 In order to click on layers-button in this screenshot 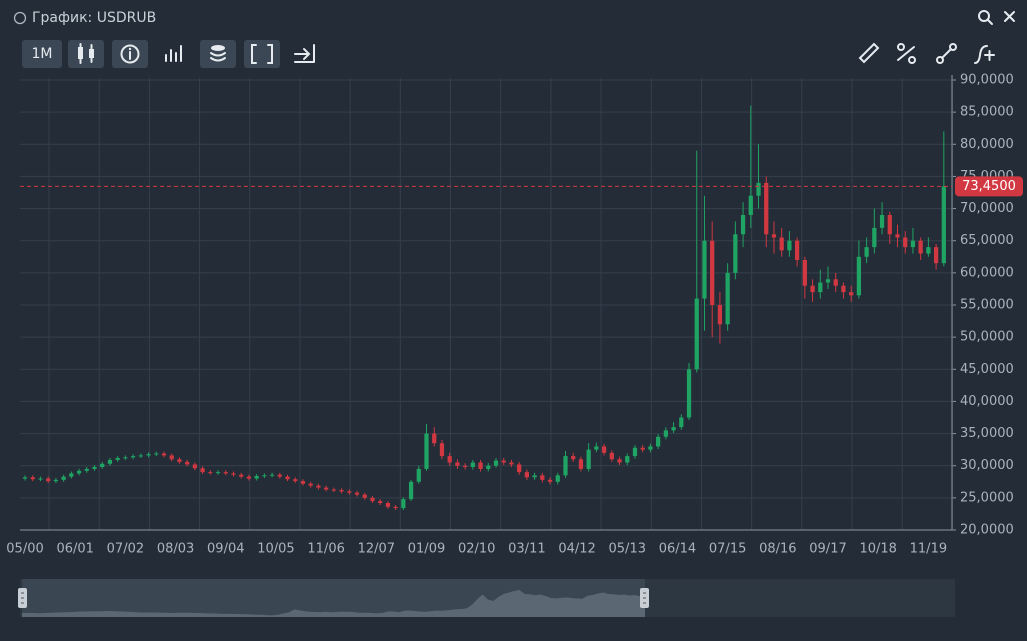, I will do `click(218, 54)`.